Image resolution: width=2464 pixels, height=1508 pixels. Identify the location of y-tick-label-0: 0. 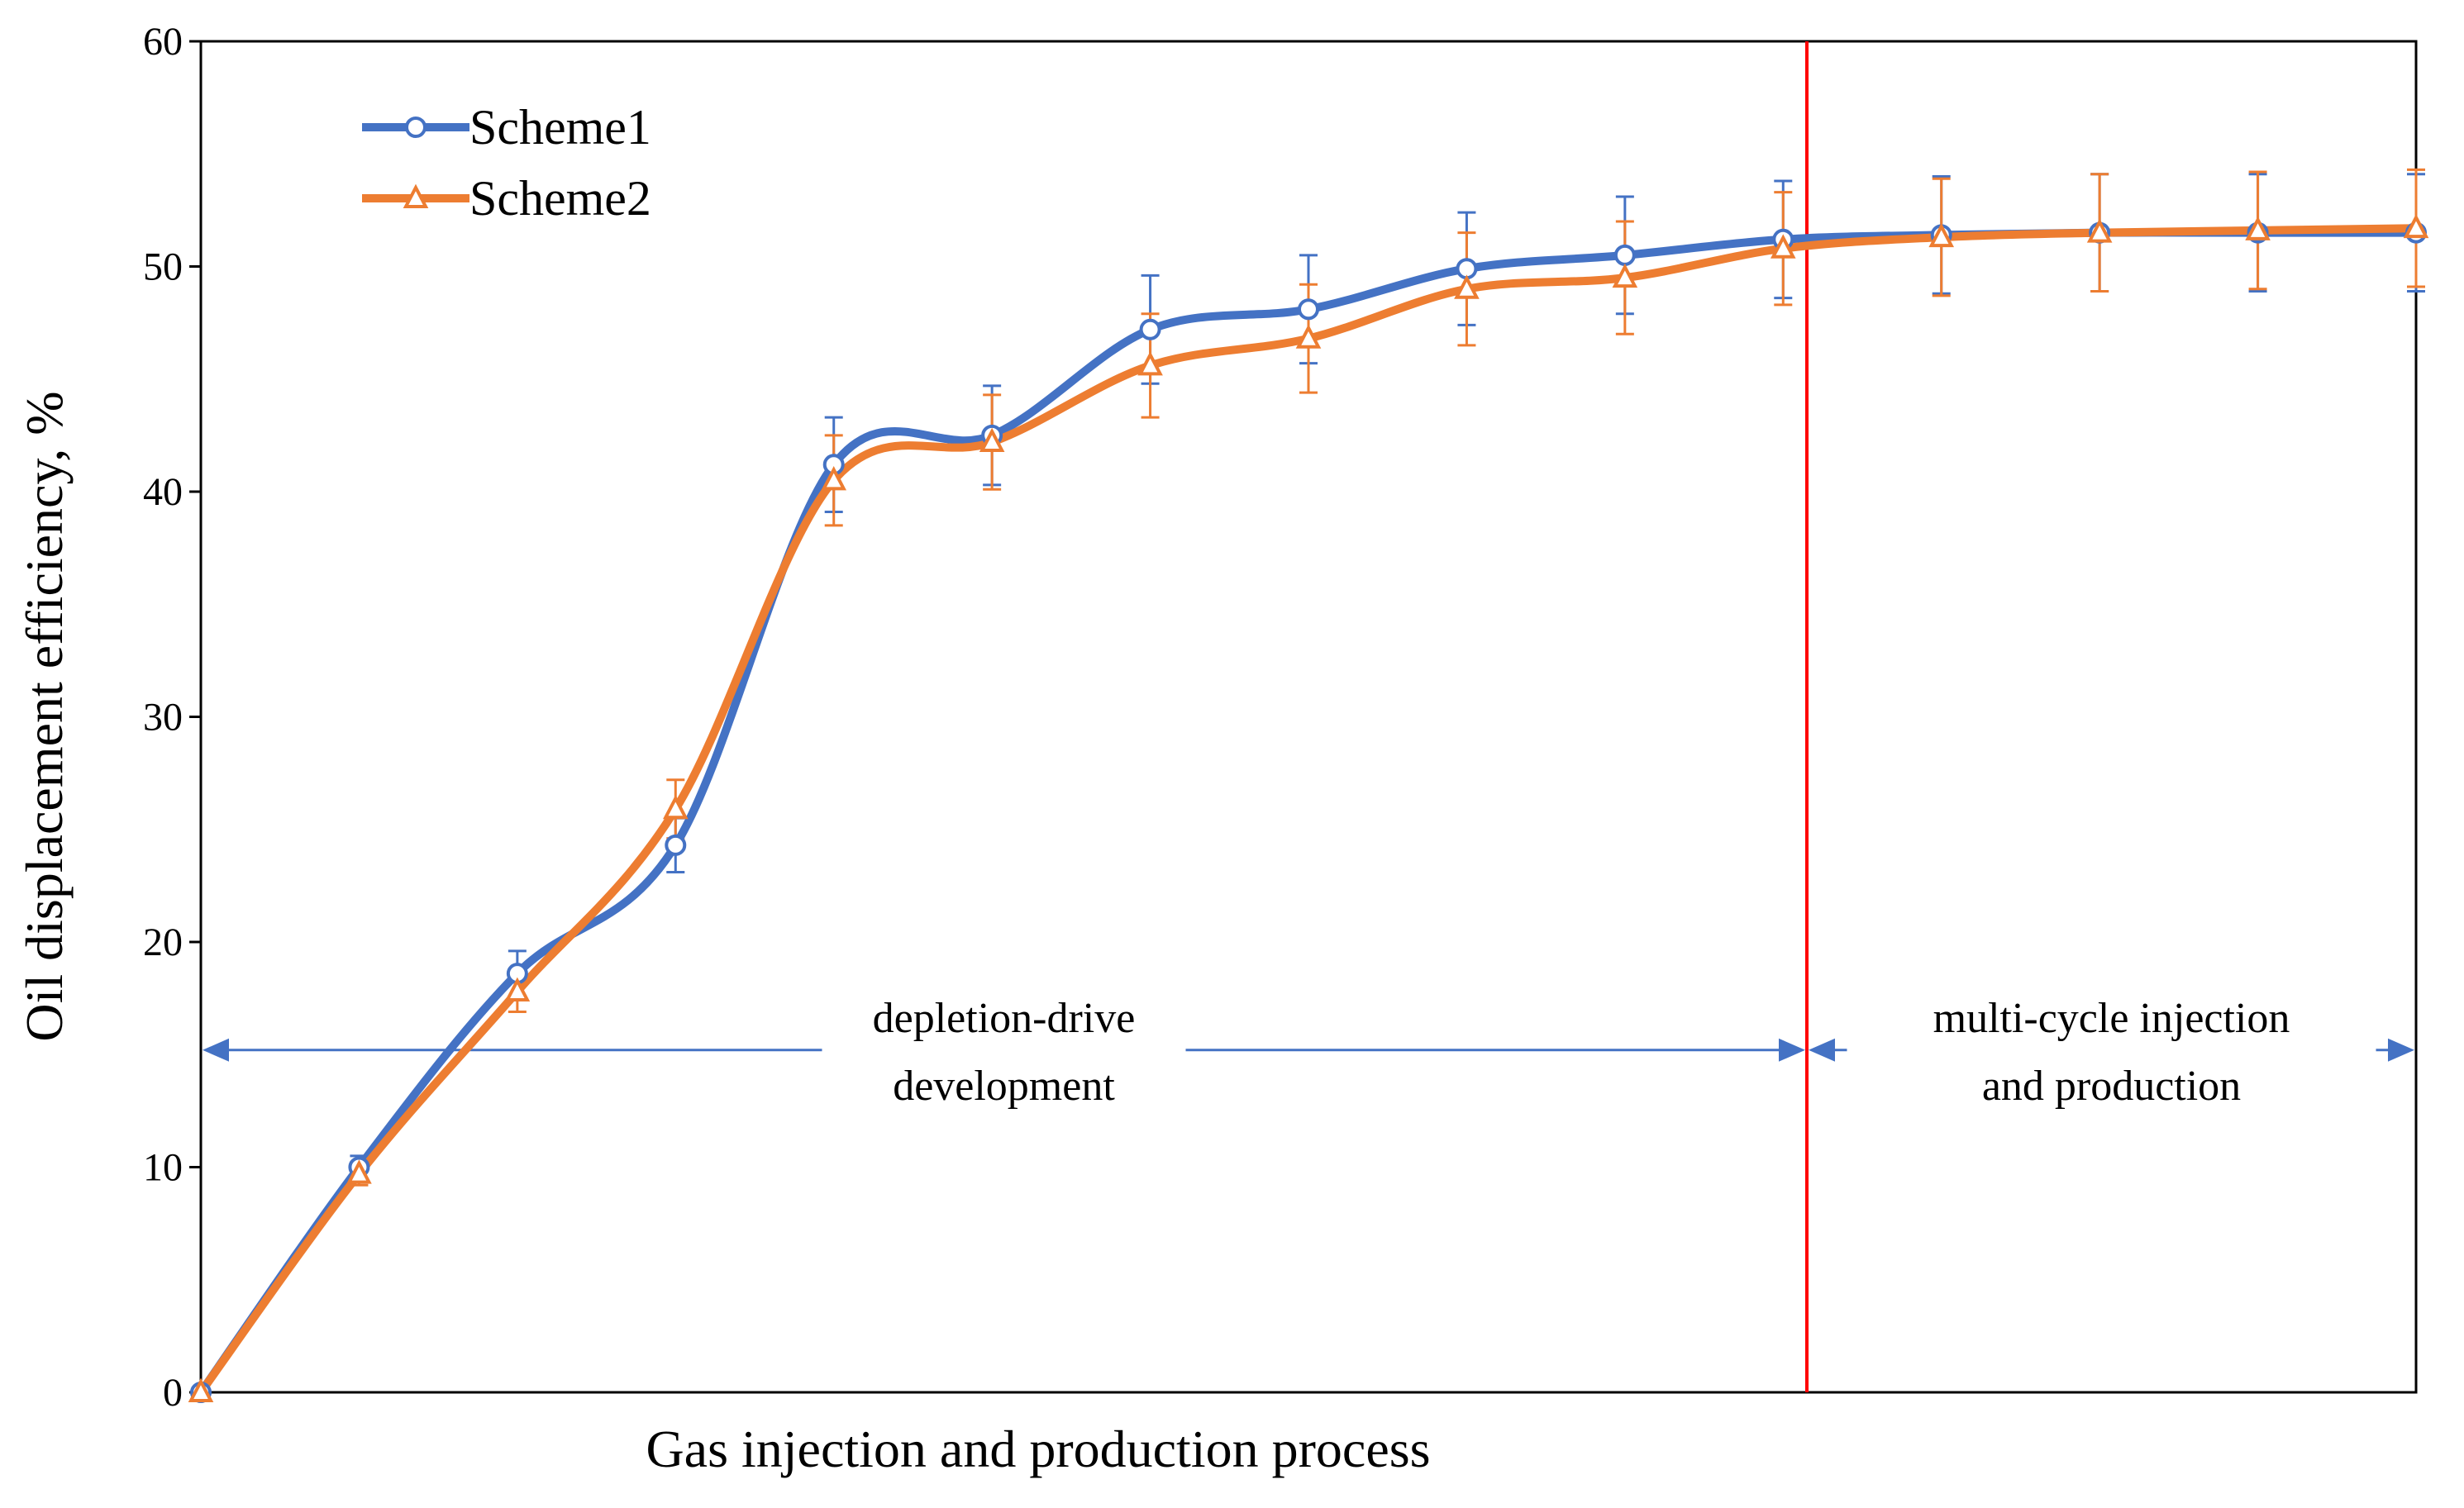
(173, 1393).